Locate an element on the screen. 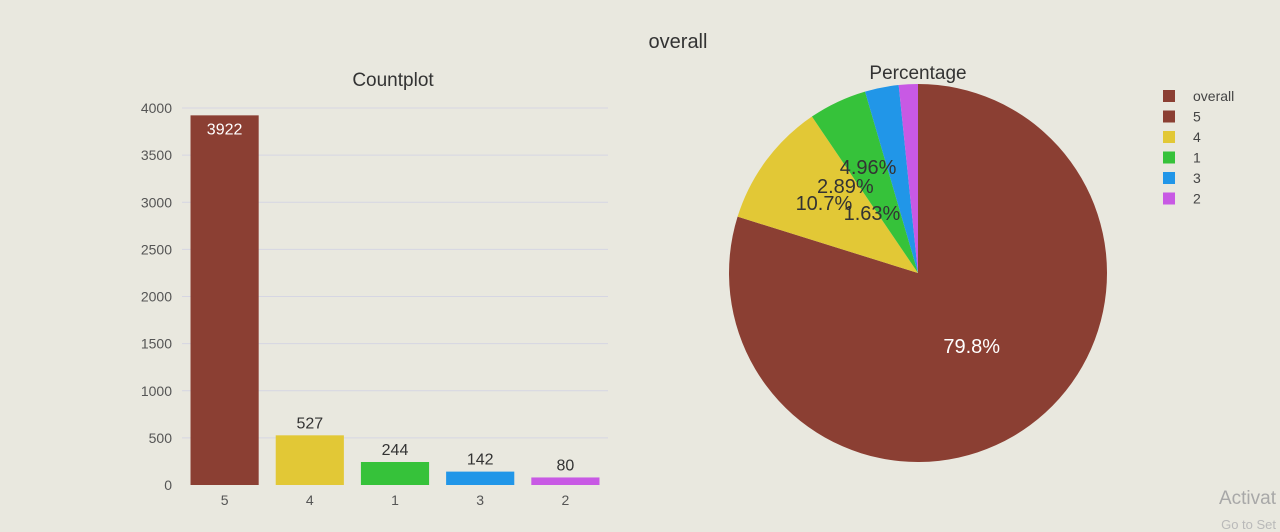  legend-entry-label: 3 is located at coordinates (1197, 178).